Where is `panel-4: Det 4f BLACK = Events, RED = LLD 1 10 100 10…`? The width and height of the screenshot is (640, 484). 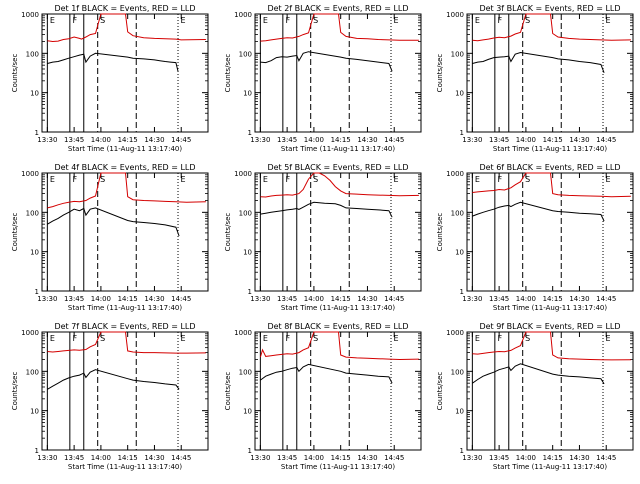
panel-4: Det 4f BLACK = Events, RED = LLD 1 10 100 10… is located at coordinates (110, 237).